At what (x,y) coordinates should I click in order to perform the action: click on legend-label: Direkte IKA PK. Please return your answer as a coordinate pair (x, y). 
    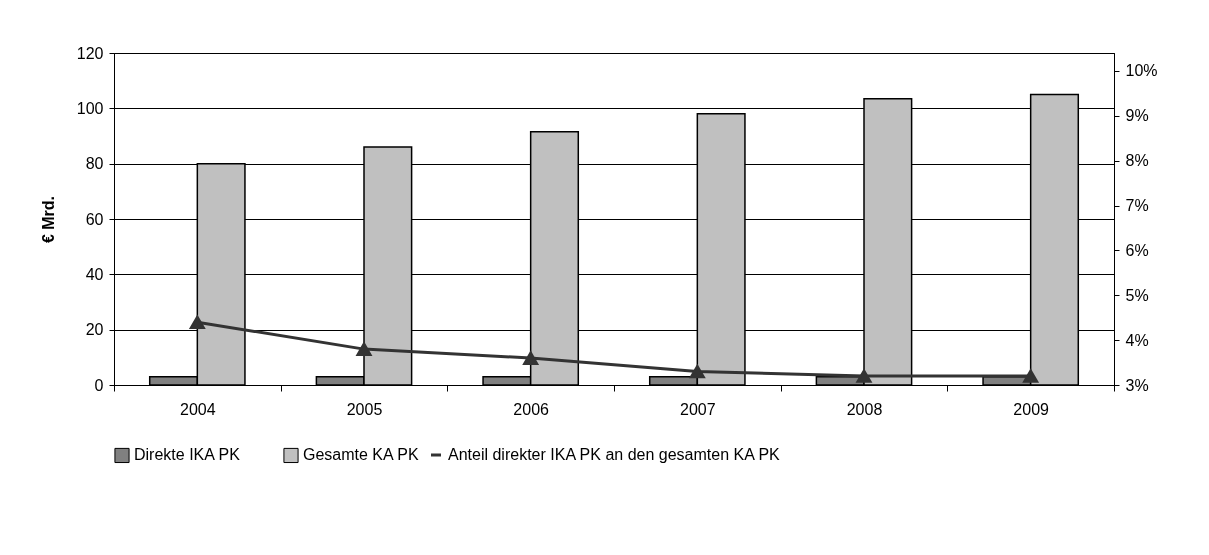
    Looking at the image, I should click on (187, 455).